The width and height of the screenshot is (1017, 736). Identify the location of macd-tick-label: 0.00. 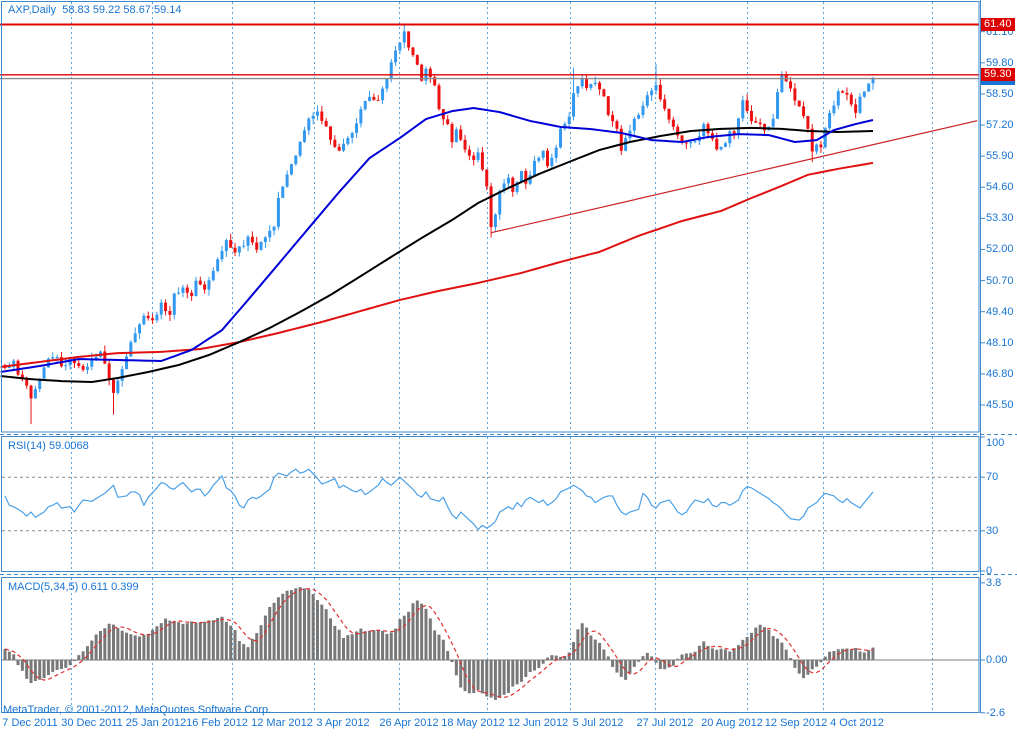
(997, 660).